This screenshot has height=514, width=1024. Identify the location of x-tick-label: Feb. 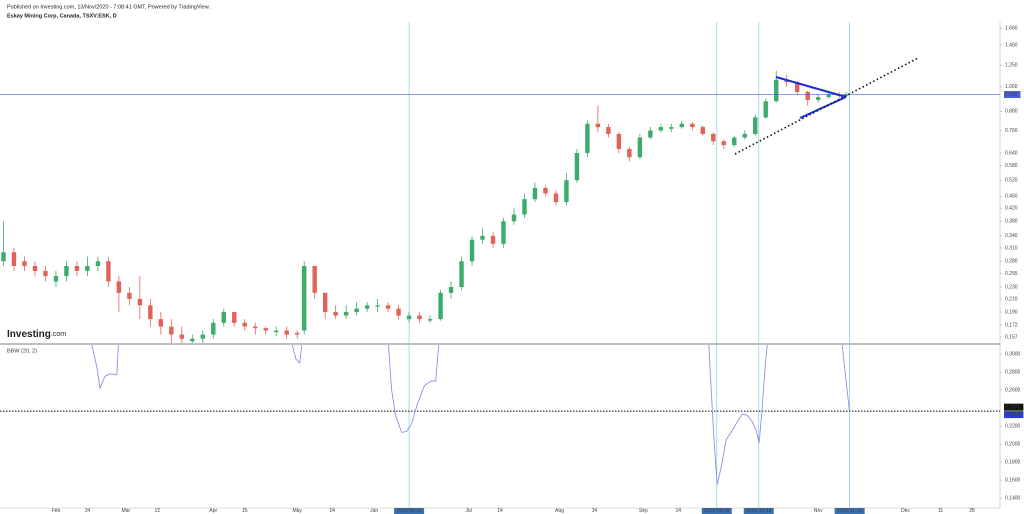
(56, 511).